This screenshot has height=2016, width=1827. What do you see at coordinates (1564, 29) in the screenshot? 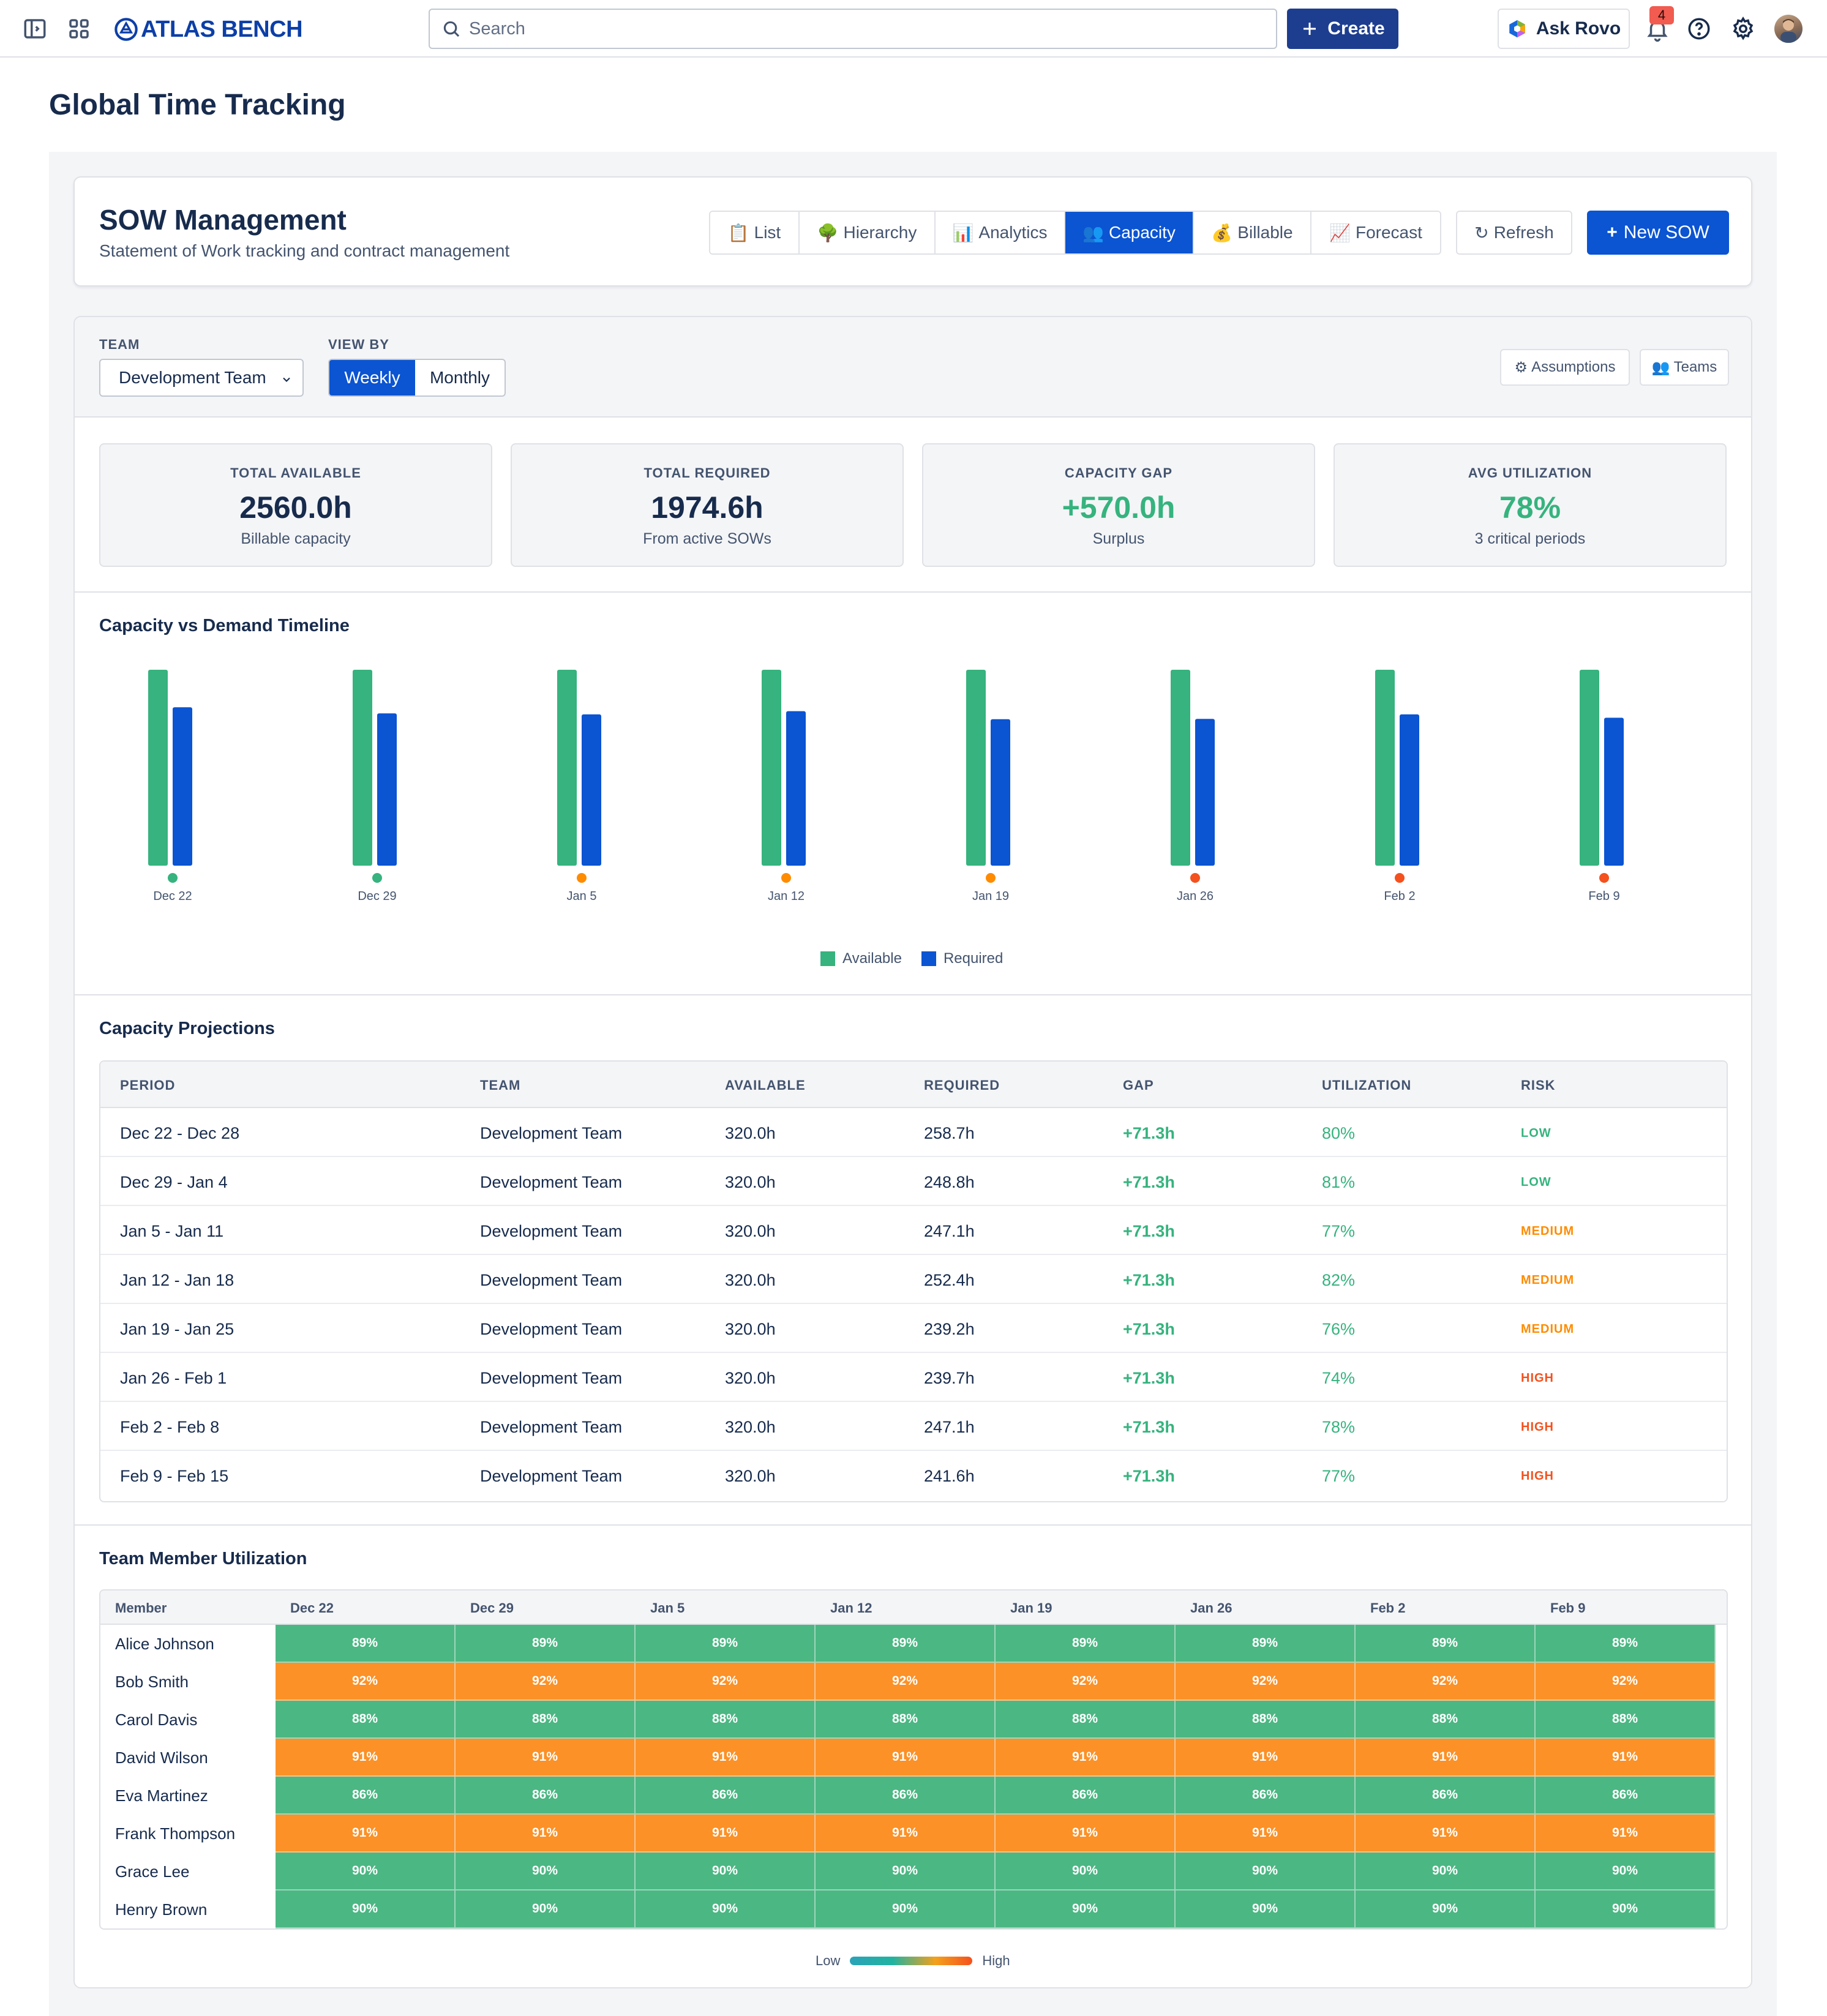
I see `ask-rovo-button: Ask Rovo` at bounding box center [1564, 29].